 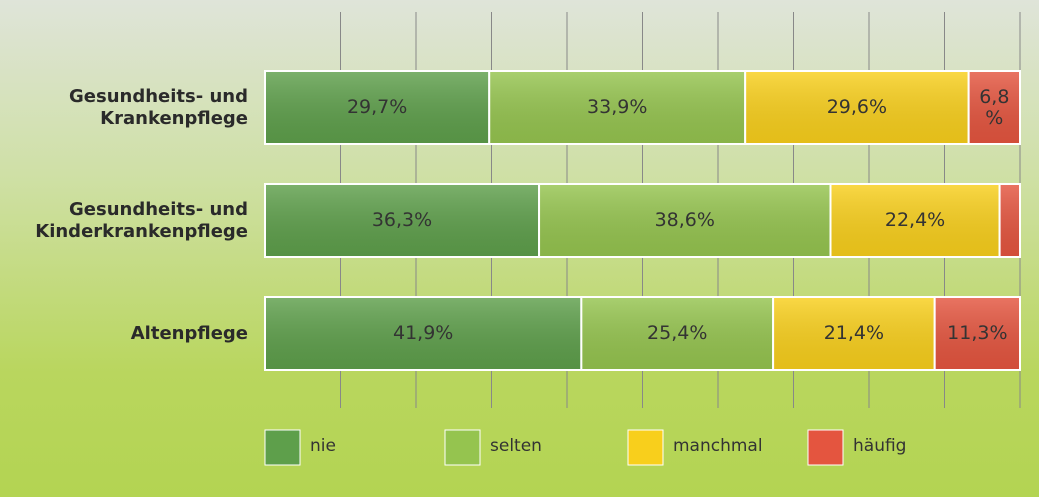 I want to click on value-label: 21,4%, so click(x=854, y=333).